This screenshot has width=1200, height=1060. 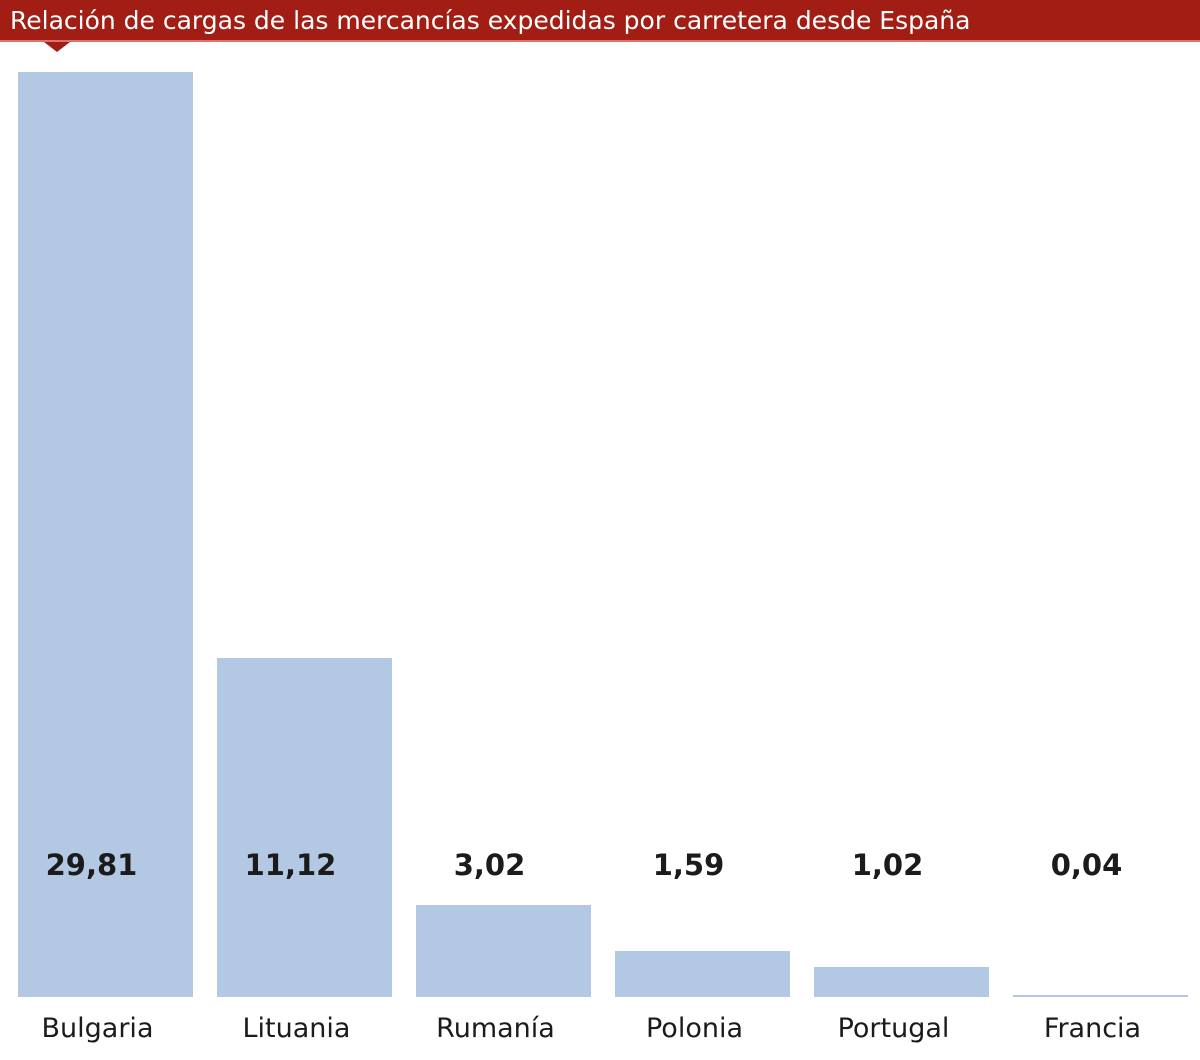 What do you see at coordinates (1100, 996) in the screenshot?
I see `bar-francia` at bounding box center [1100, 996].